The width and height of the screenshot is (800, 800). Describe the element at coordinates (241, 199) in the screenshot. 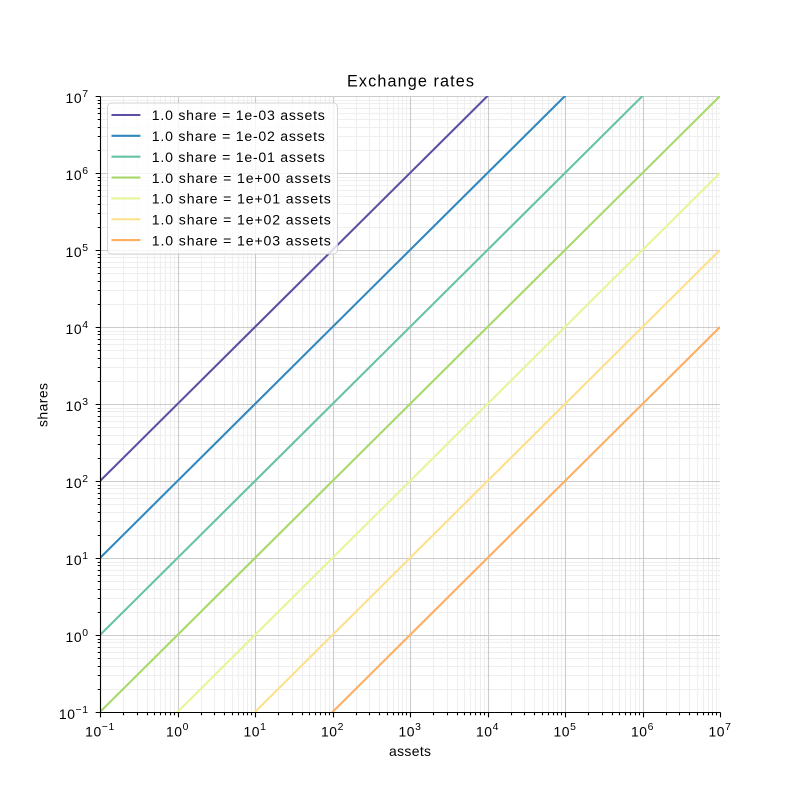

I see `svg-text: 1.0 share = 1e+01 assets` at that location.